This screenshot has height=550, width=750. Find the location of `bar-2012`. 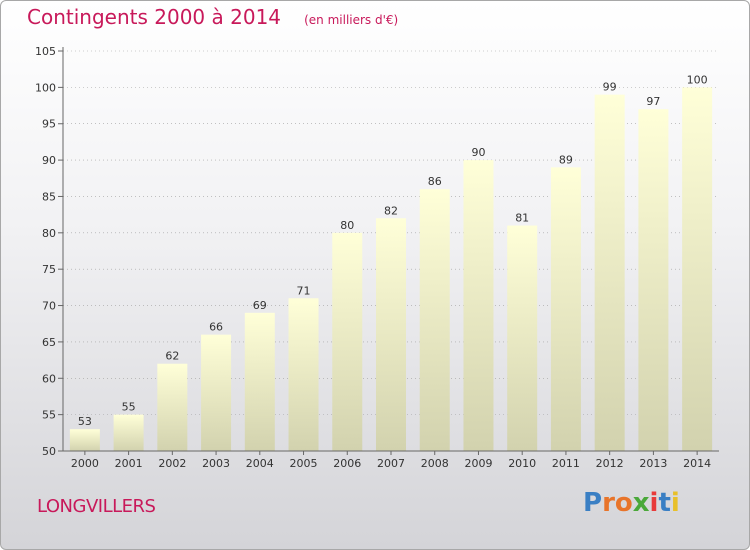

bar-2012 is located at coordinates (609, 273).